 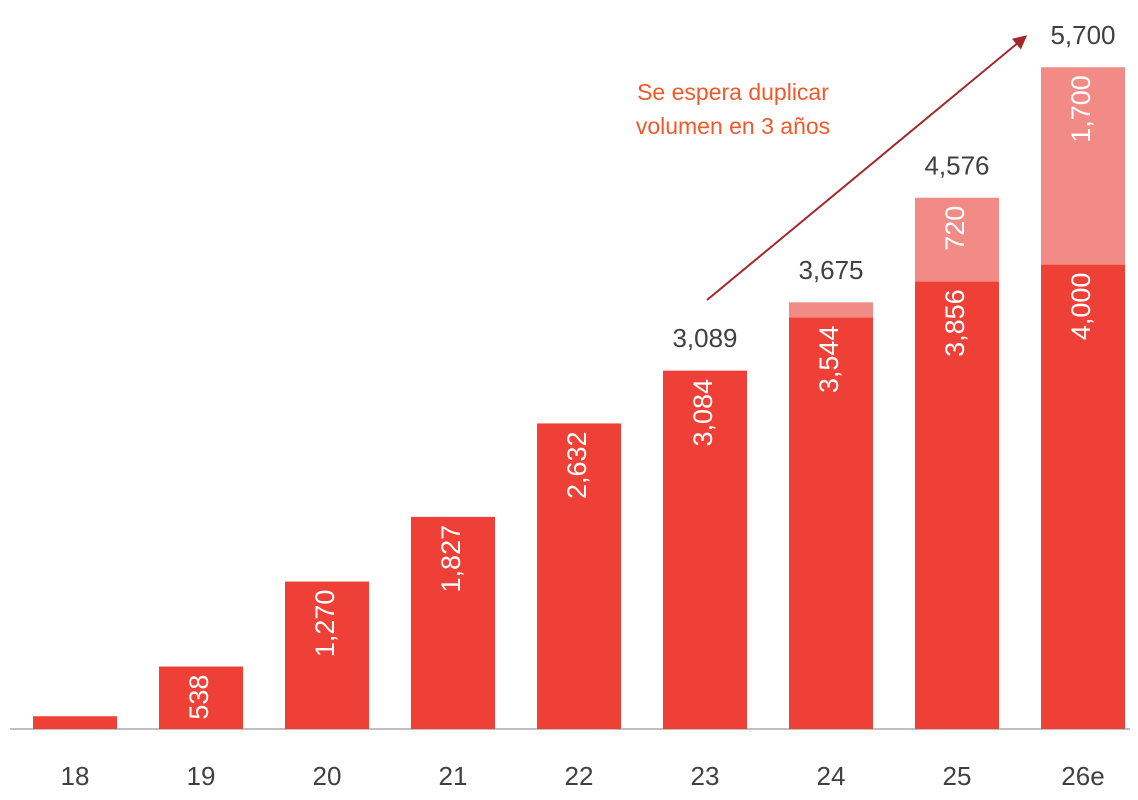 What do you see at coordinates (1081, 307) in the screenshot?
I see `value-label: 4,000` at bounding box center [1081, 307].